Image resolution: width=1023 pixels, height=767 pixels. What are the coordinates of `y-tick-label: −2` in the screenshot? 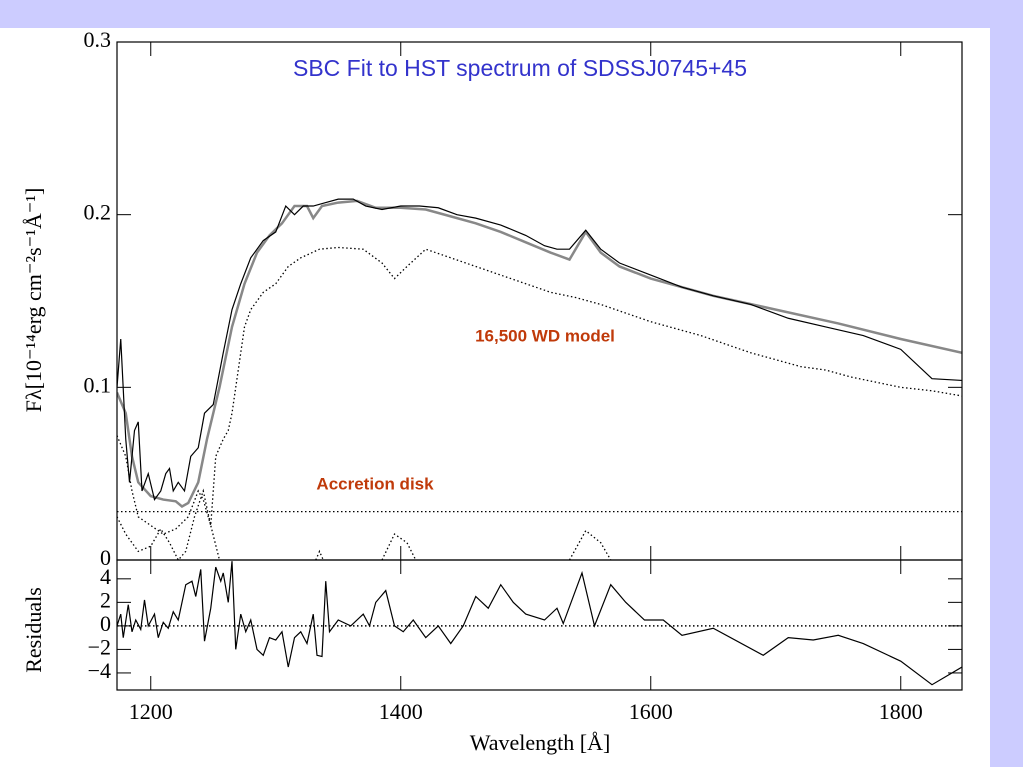 It's located at (99, 646).